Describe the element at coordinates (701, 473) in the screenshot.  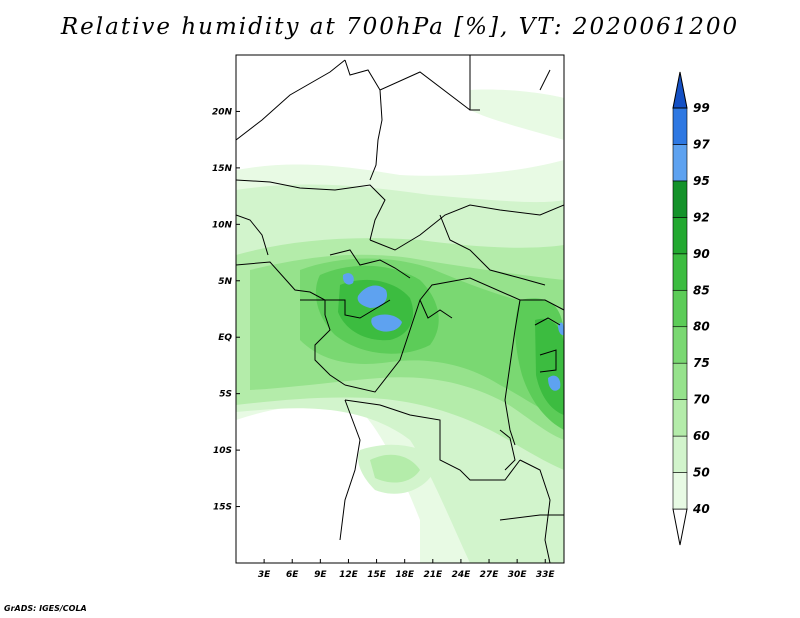
I see `colorbar-level-label: 50` at that location.